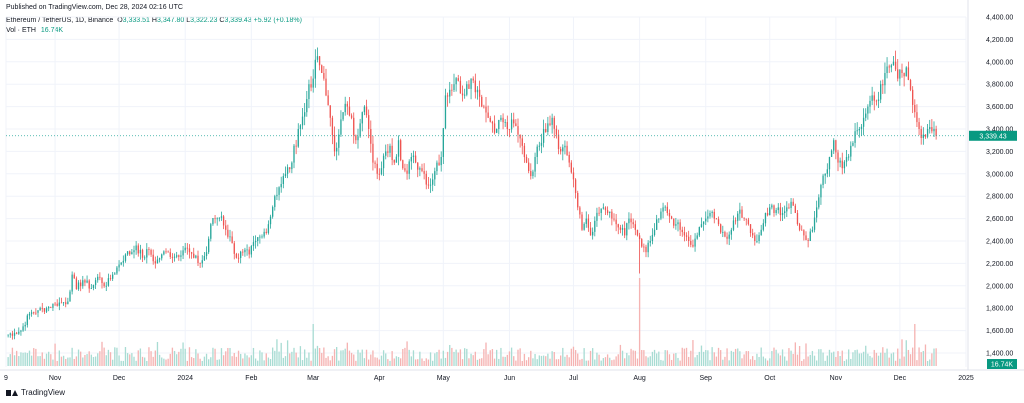 The height and width of the screenshot is (403, 1024). I want to click on symbol-title: Ethereum / TetherUS, 1D, Binance, so click(60, 20).